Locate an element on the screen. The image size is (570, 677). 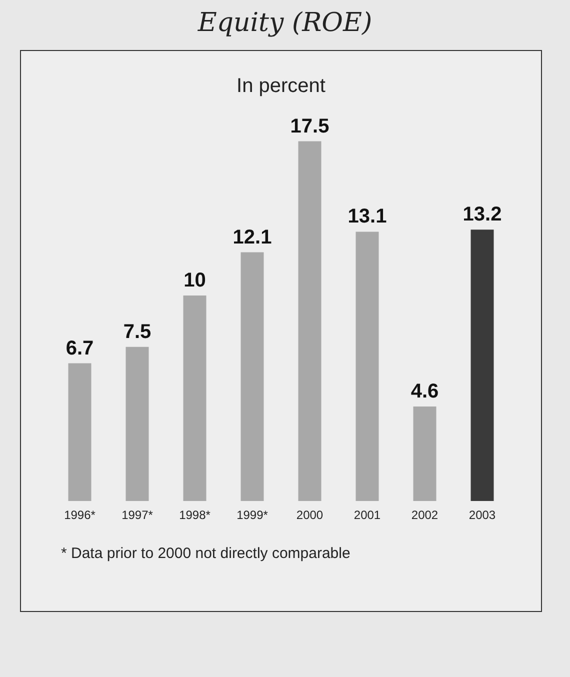
x-tick-label: 1996* is located at coordinates (80, 515).